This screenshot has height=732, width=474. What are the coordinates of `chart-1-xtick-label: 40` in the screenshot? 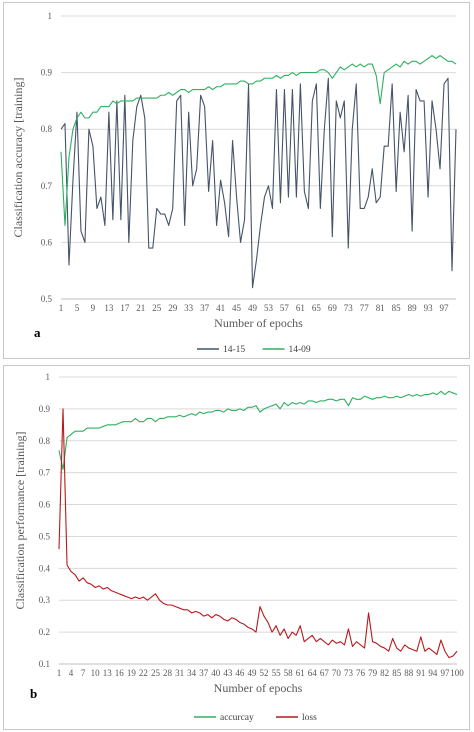 It's located at (216, 673).